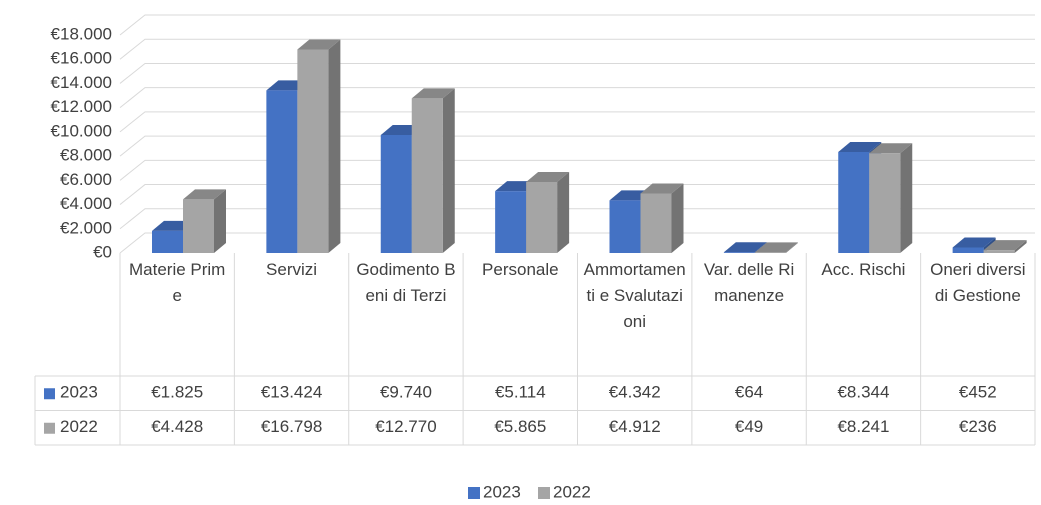  I want to click on category-cell: Godimento Beni di Terzi, so click(406, 282).